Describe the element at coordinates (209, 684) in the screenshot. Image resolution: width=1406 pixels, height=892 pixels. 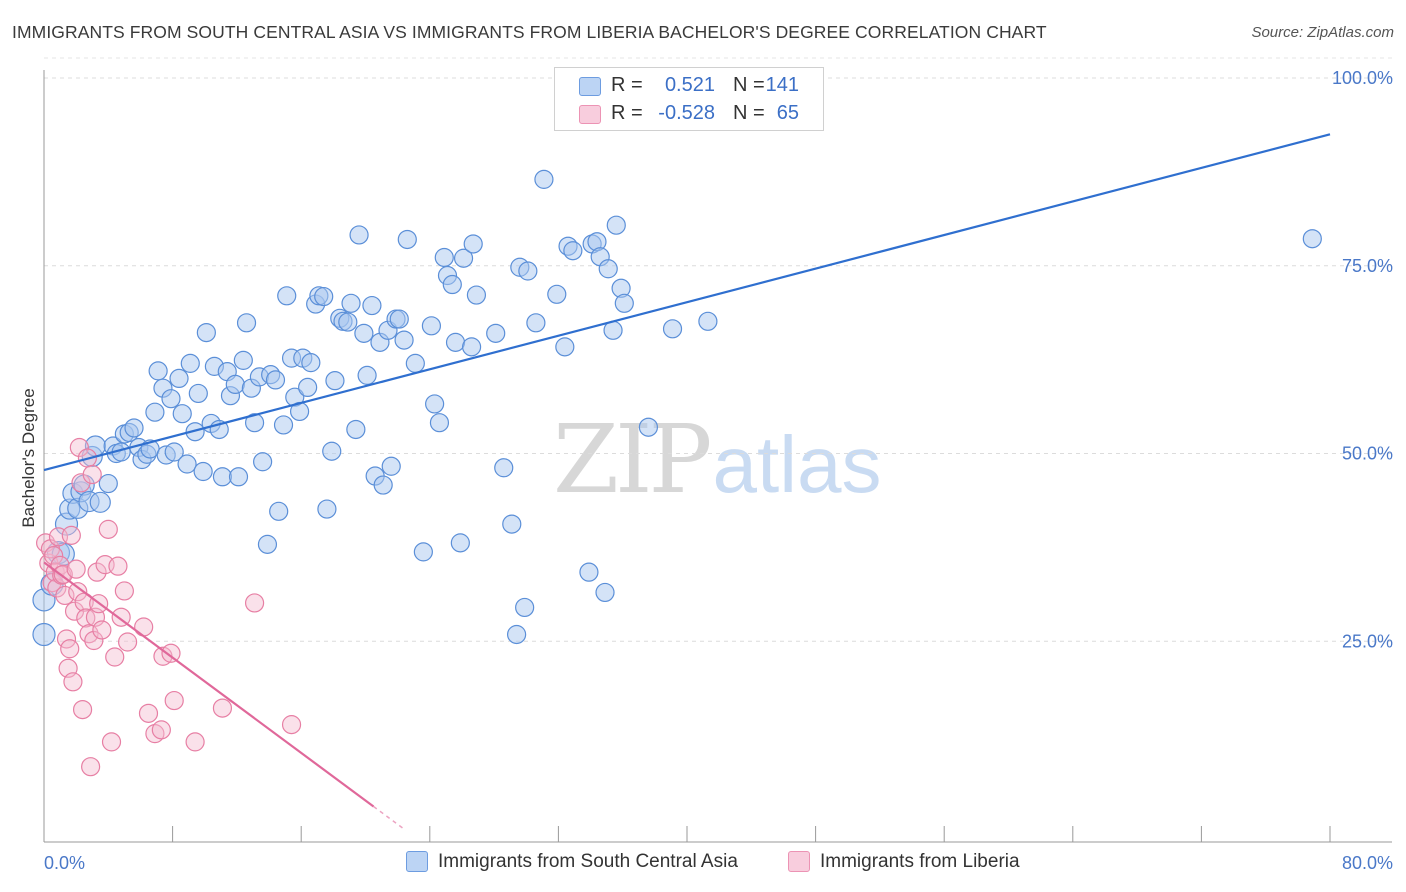
I see `trend-line-liberia` at that location.